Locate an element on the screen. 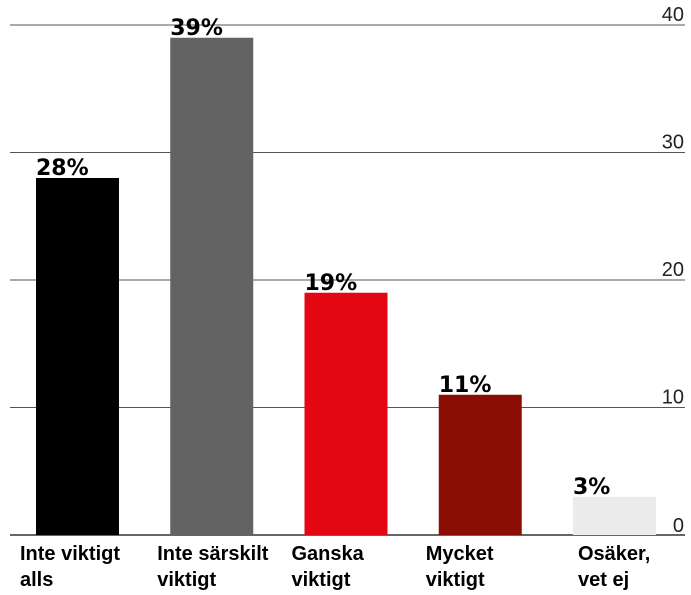  category-label: Inte särskilt is located at coordinates (213, 554).